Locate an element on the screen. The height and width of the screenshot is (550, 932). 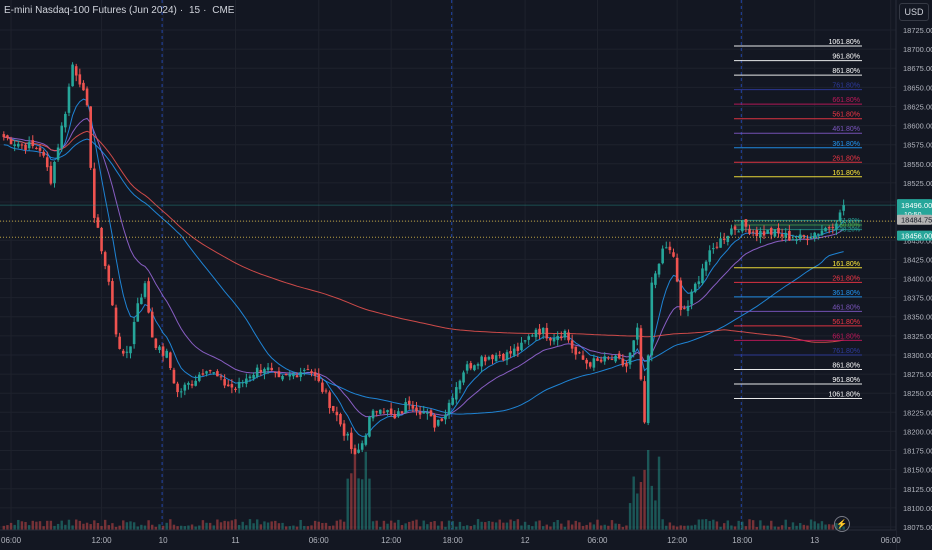
lightning-icon: ⚡ is located at coordinates (842, 524).